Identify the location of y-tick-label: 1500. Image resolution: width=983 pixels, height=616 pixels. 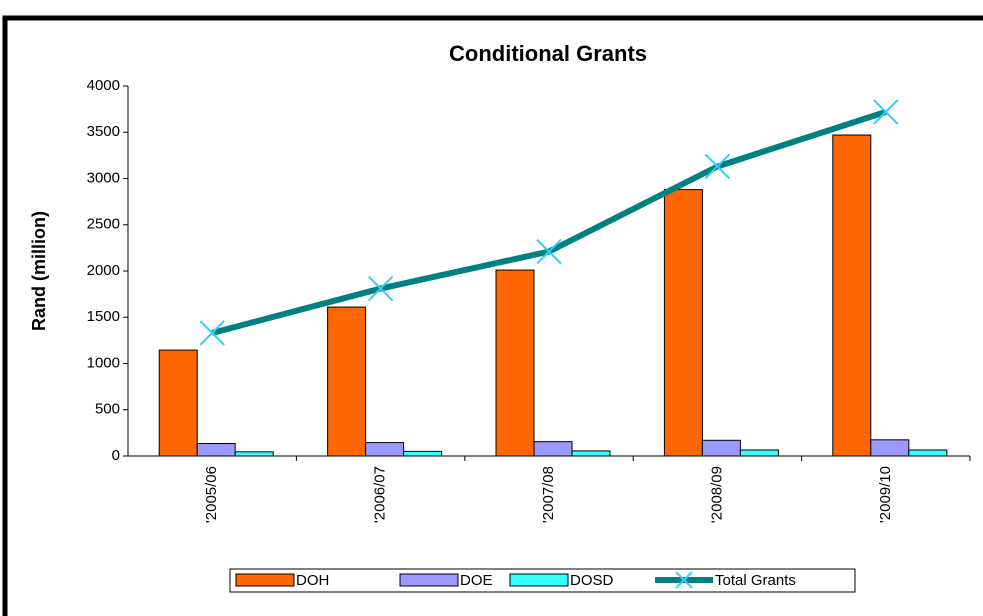
(103, 316).